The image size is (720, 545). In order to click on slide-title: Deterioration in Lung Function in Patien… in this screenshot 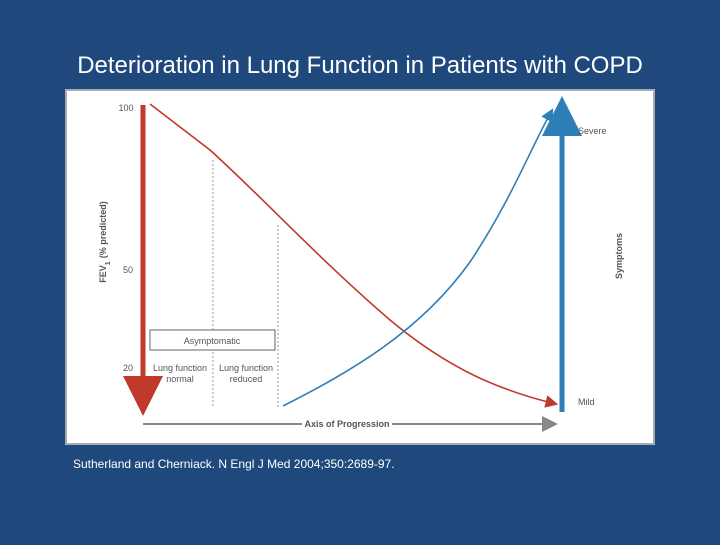, I will do `click(360, 65)`.